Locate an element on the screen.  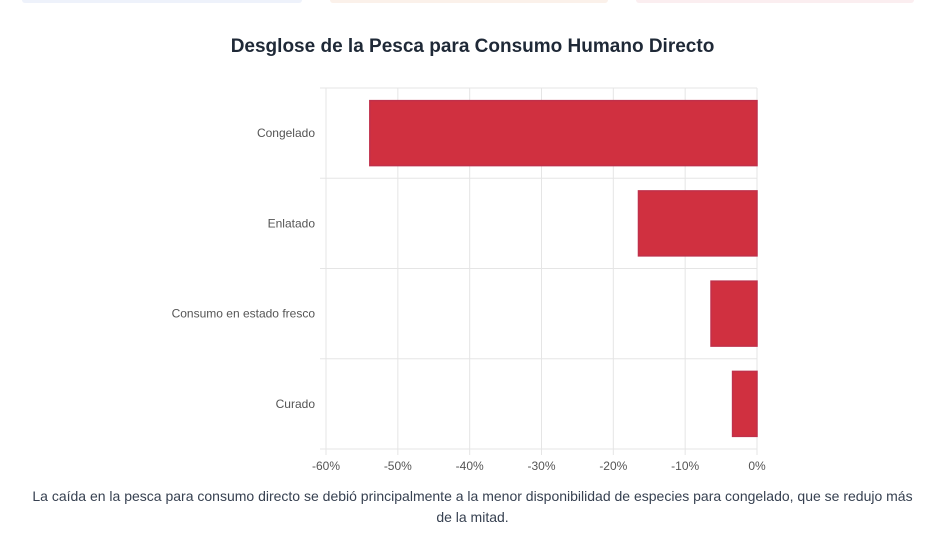
x-tick-label: -10% is located at coordinates (685, 466).